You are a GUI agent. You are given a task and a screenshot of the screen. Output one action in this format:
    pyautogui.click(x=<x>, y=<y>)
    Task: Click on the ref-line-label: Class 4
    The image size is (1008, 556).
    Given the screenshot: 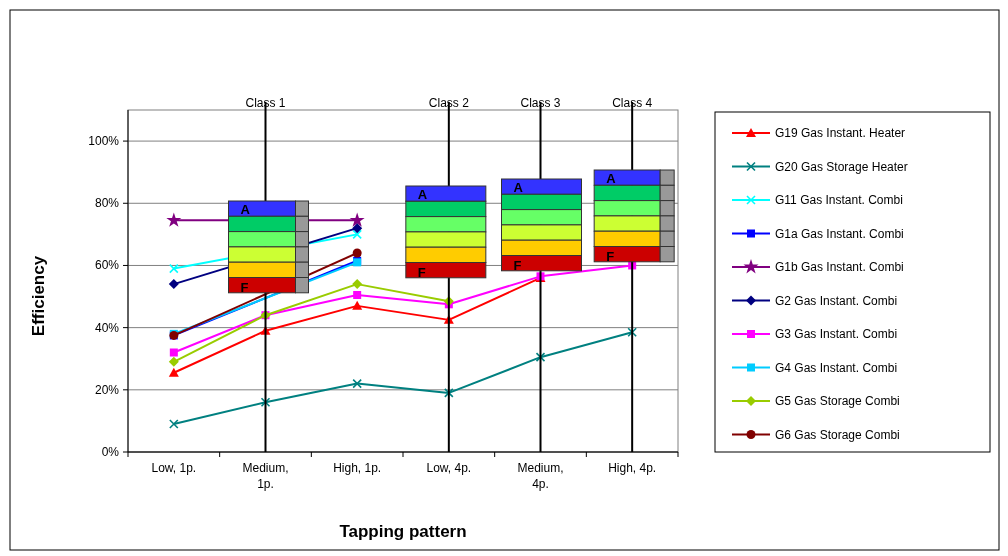 What is the action you would take?
    pyautogui.click(x=632, y=103)
    